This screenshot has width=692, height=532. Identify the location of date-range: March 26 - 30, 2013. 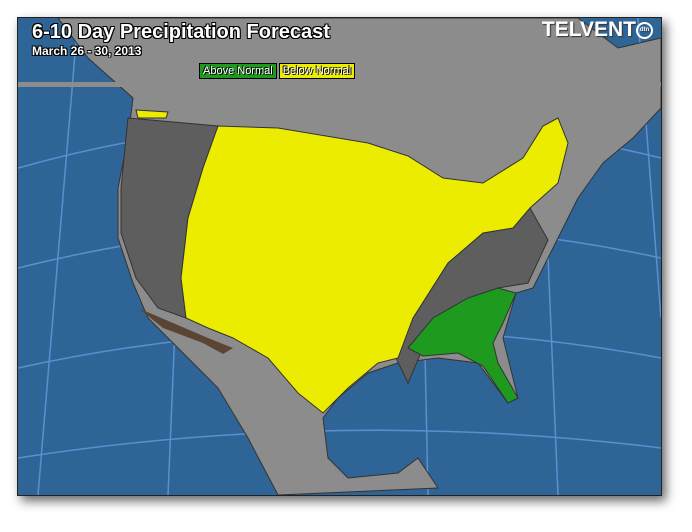
(87, 51).